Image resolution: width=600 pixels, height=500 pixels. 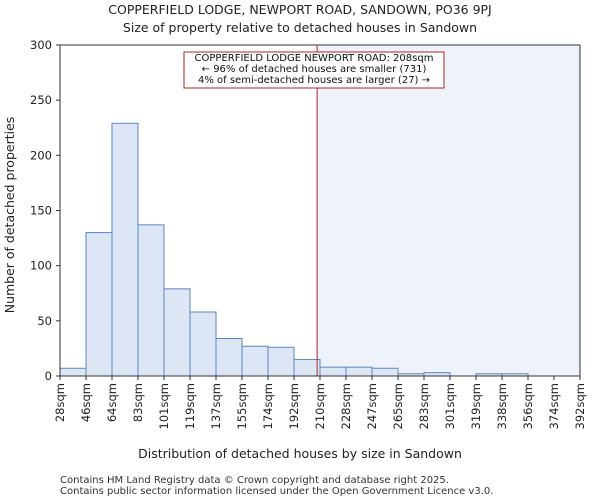 What do you see at coordinates (60, 402) in the screenshot?
I see `x-tick-label: 28sqm` at bounding box center [60, 402].